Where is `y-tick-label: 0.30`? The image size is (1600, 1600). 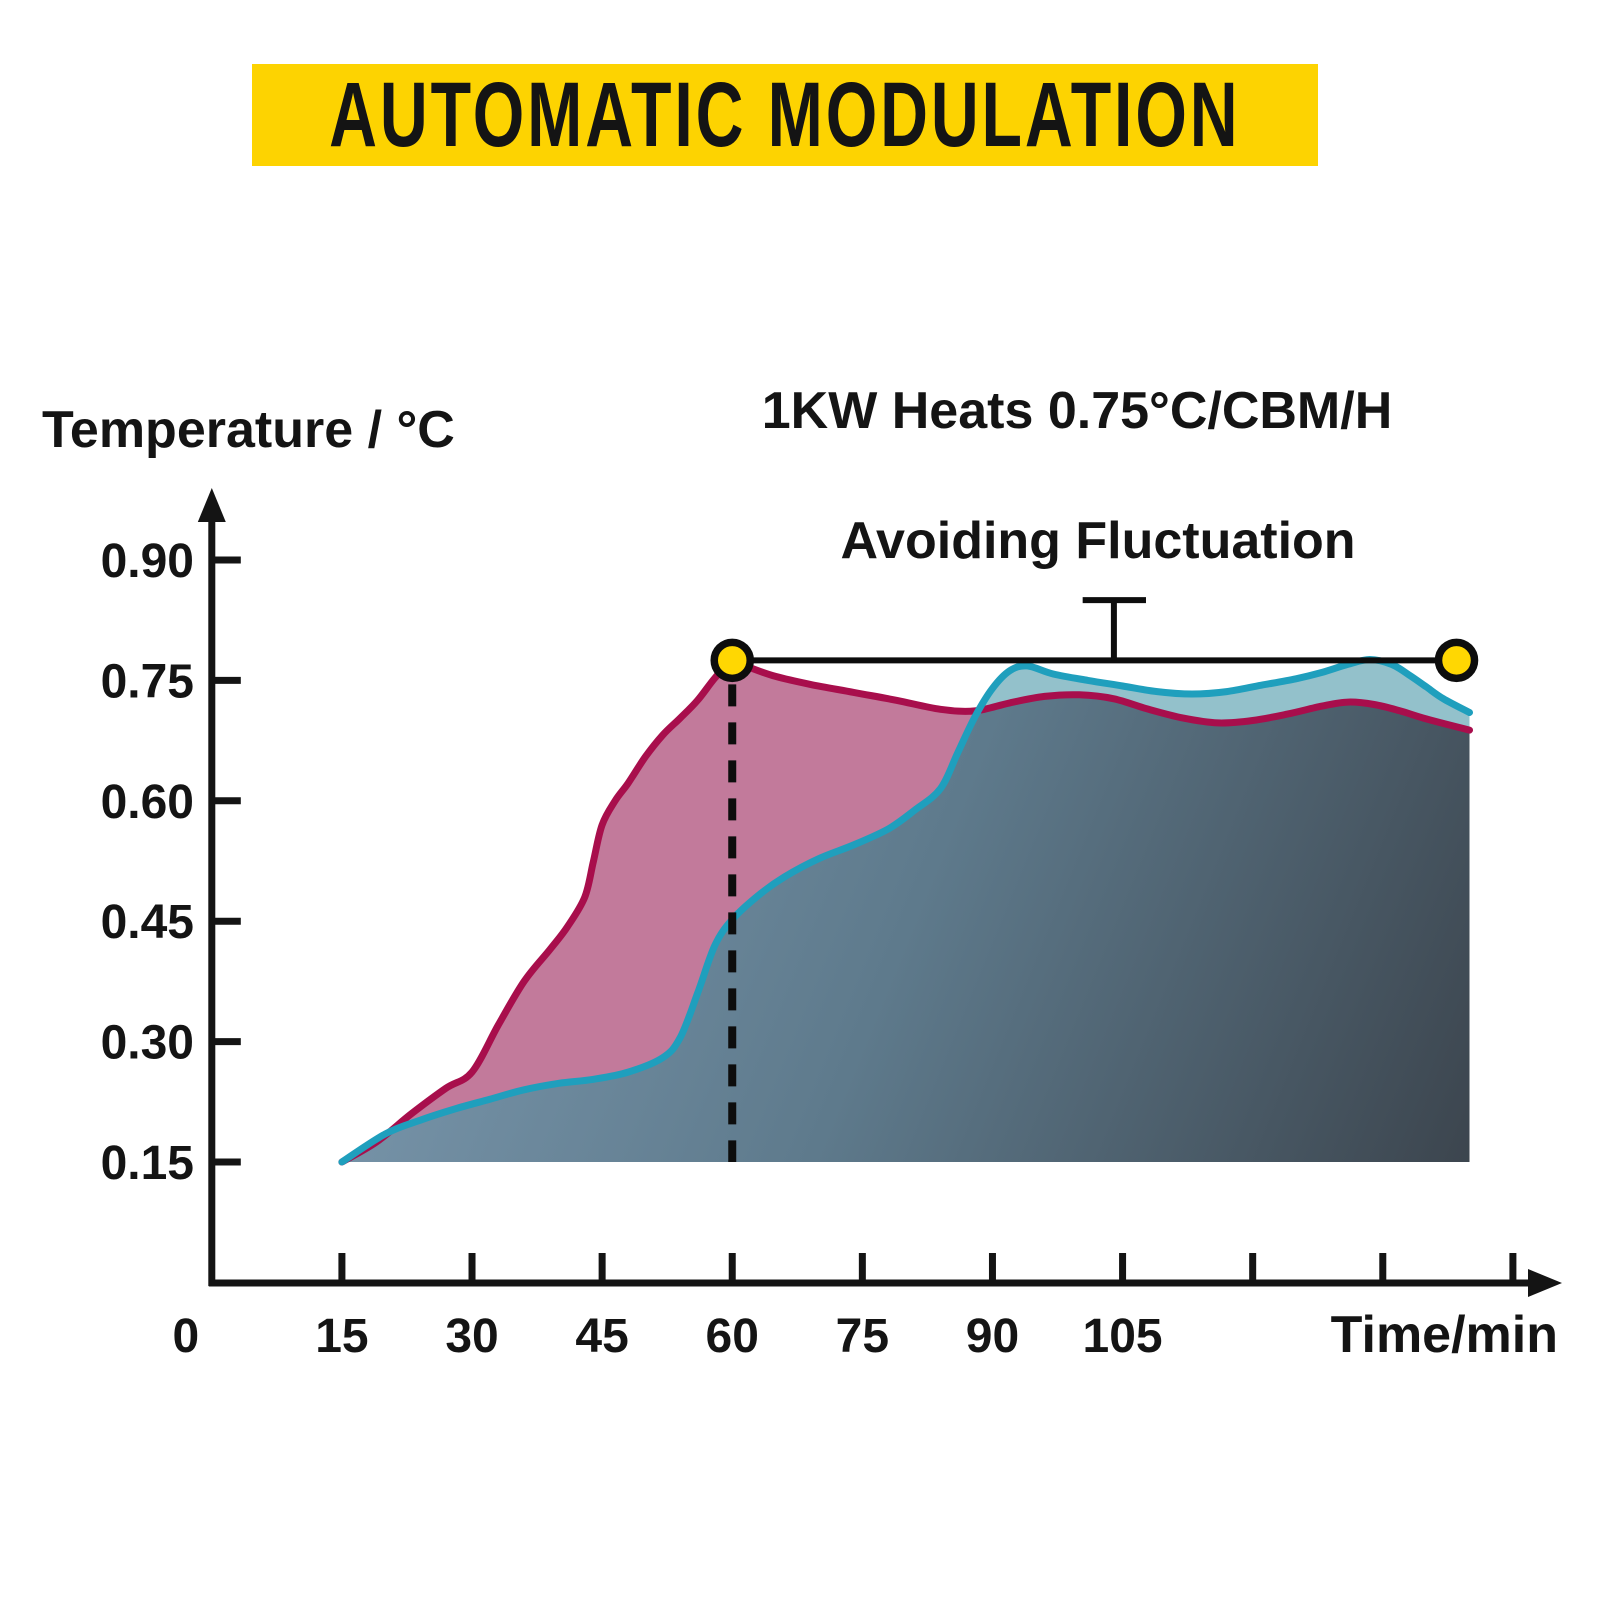 y-tick-label: 0.30 is located at coordinates (147, 1043).